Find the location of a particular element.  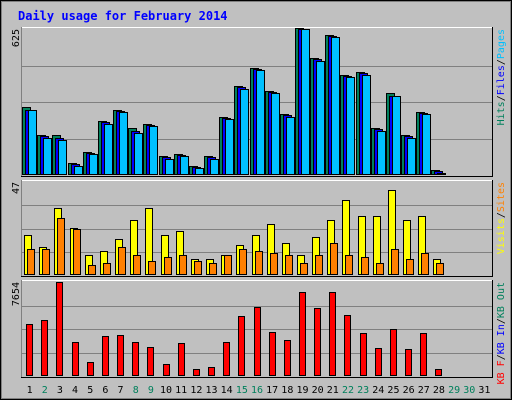

x-tick-label: 28 is located at coordinates (439, 390).